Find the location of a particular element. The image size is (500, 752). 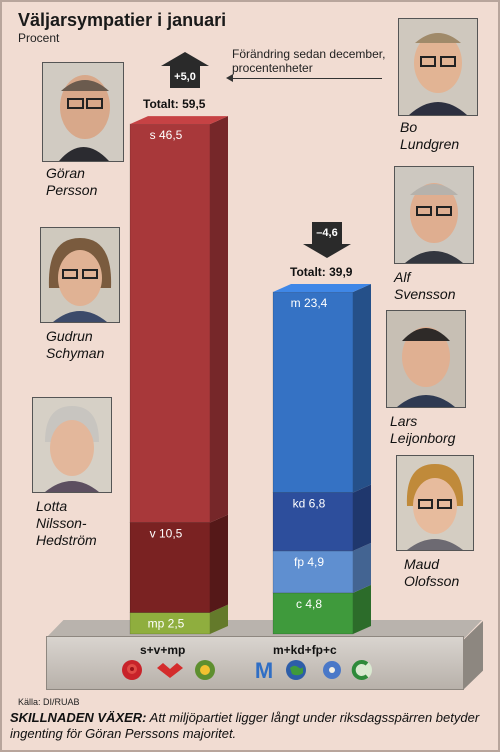

person-name-alf-svensson: Alf Svensson is located at coordinates (425, 285).